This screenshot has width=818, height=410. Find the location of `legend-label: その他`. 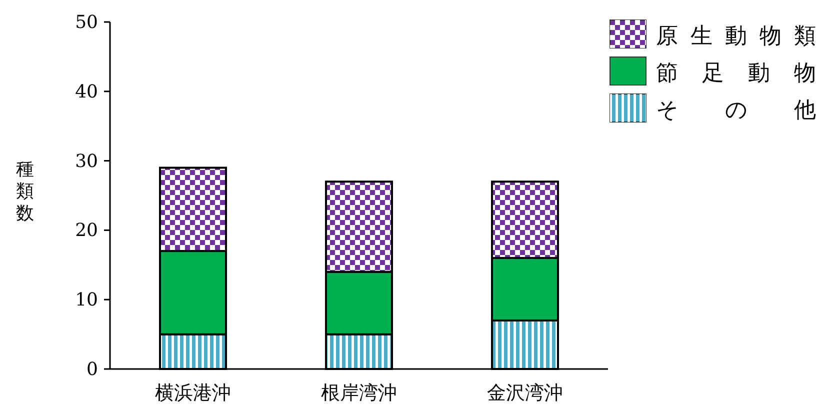

legend-label: その他 is located at coordinates (736, 110).